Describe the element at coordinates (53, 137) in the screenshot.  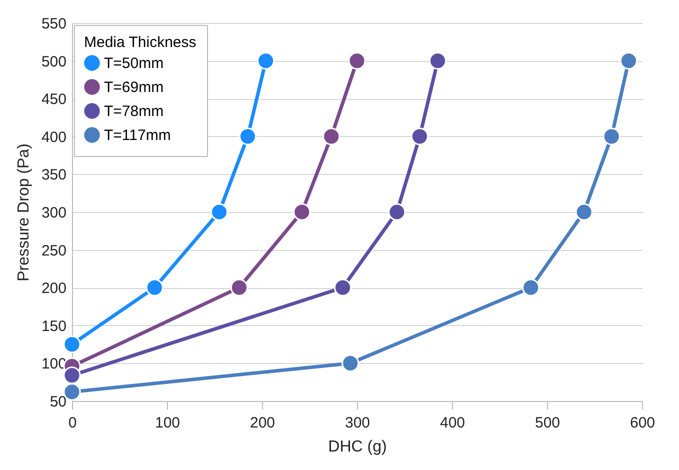
I see `y-tick-label: 400` at that location.